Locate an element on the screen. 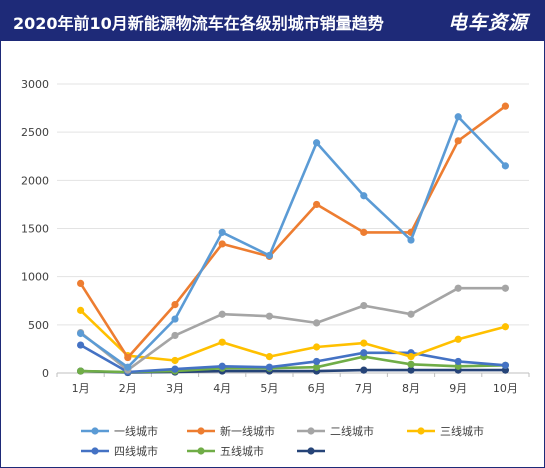 The height and width of the screenshot is (468, 545). y-tick-label: 500 is located at coordinates (38, 325).